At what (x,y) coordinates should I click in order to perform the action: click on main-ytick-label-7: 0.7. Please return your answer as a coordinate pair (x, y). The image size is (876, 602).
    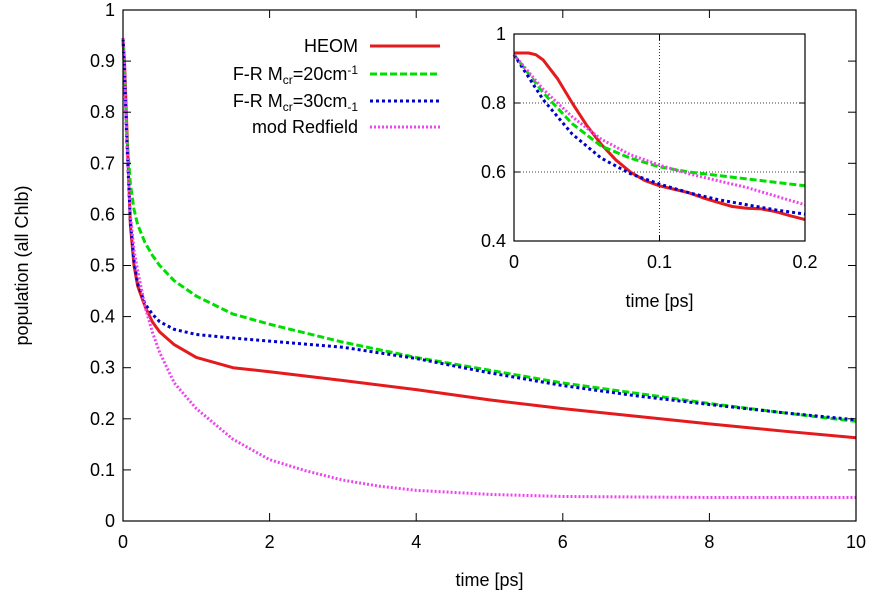
    Looking at the image, I should click on (102, 163).